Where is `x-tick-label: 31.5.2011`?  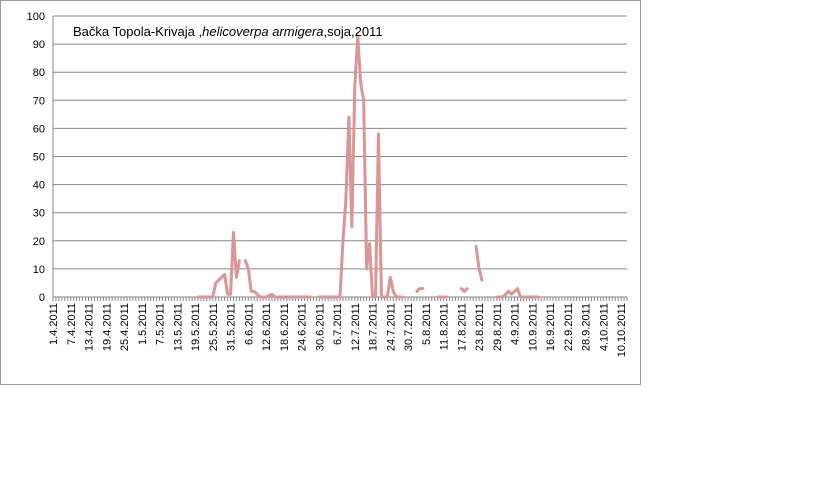 x-tick-label: 31.5.2011 is located at coordinates (232, 327).